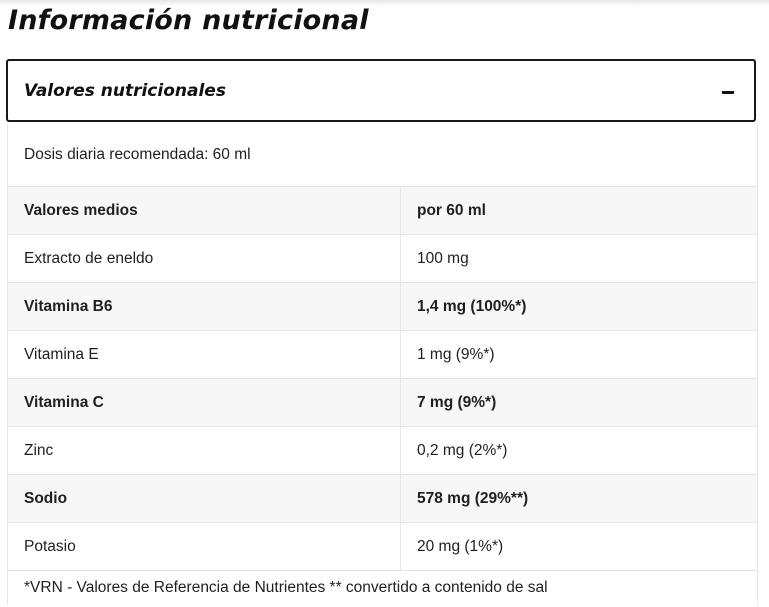 Image resolution: width=769 pixels, height=607 pixels. I want to click on table-row: Vitamina B6 1,4 mg (100%*), so click(382, 306).